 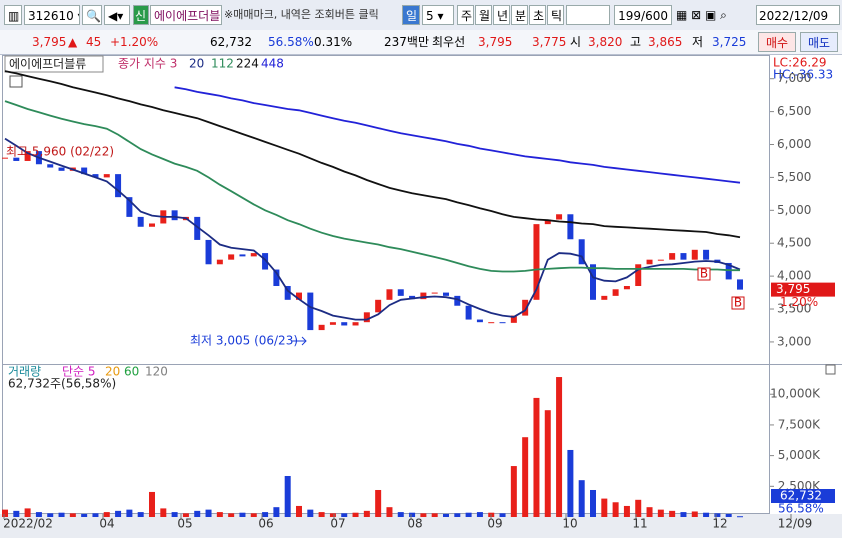 I want to click on sound-button: ◀▾, so click(x=117, y=15).